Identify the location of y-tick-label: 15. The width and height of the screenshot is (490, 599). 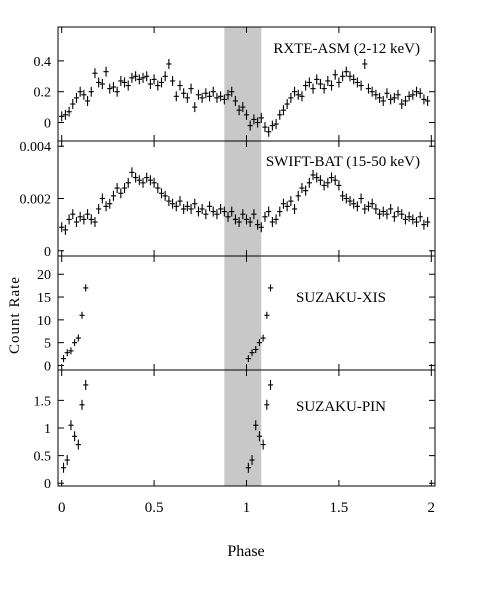
(44, 298).